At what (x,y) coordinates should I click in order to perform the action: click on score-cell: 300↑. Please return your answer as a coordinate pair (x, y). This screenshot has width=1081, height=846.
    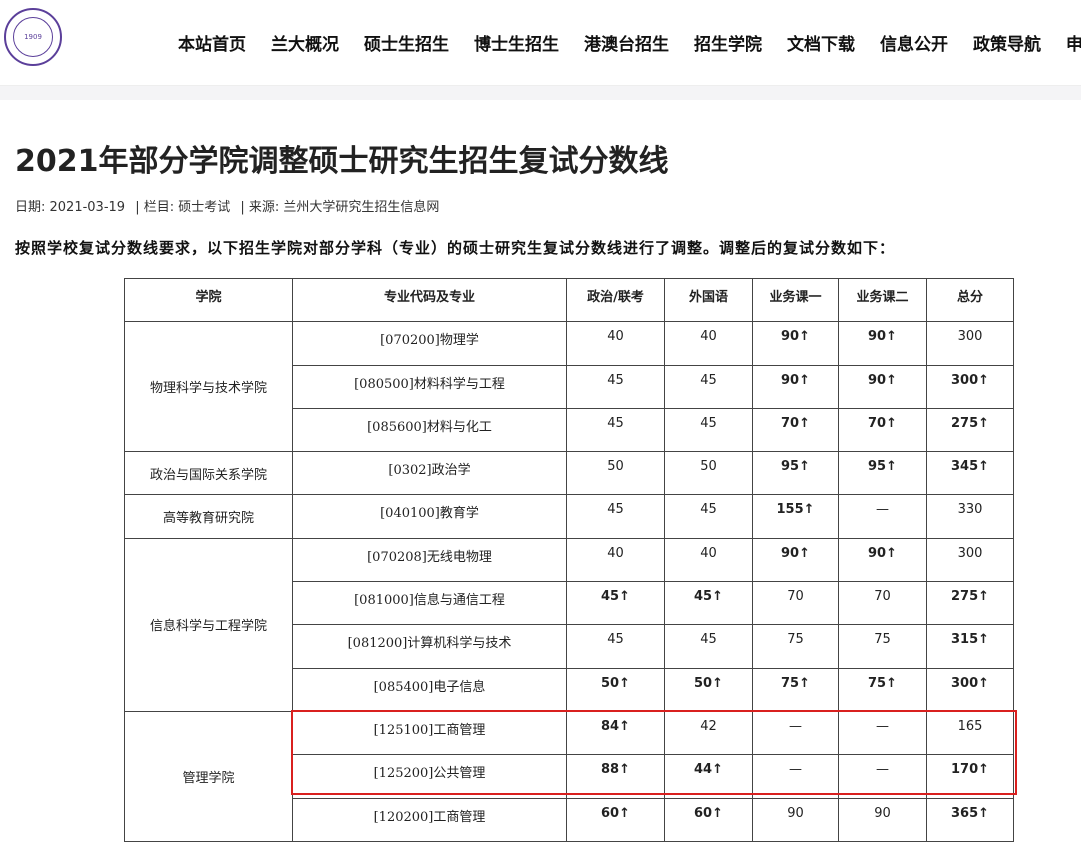
    Looking at the image, I should click on (970, 689).